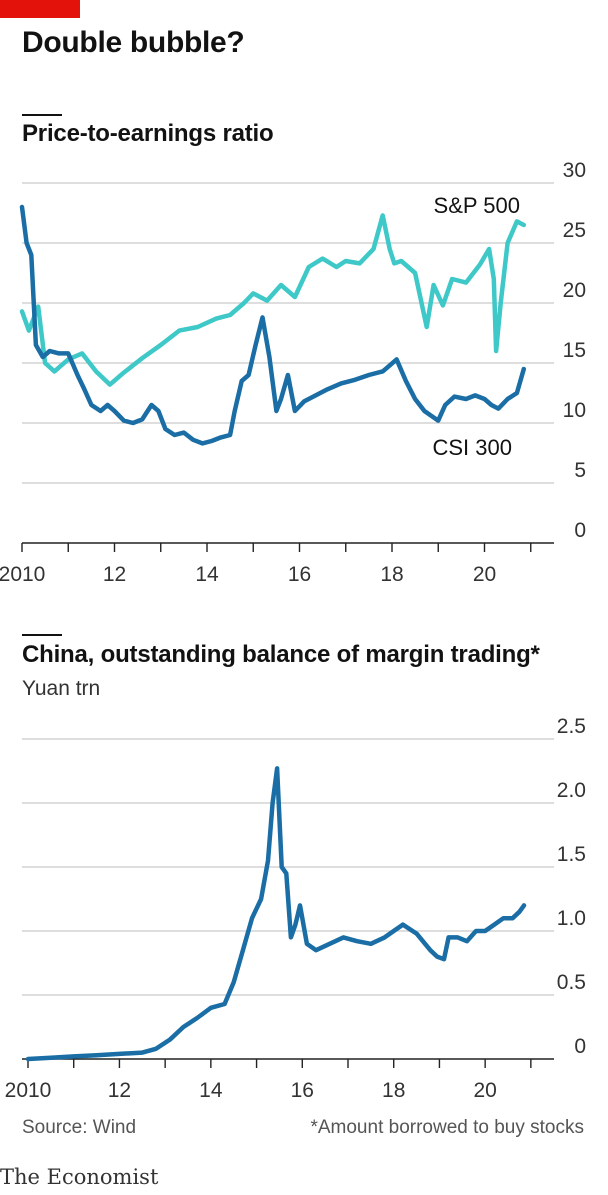 This screenshot has width=608, height=1195. What do you see at coordinates (574, 290) in the screenshot?
I see `y-tick-label: 20` at bounding box center [574, 290].